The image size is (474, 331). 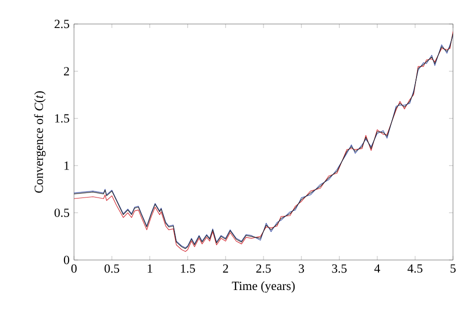 I want to click on x-tick-label: 4.5, so click(x=415, y=268).